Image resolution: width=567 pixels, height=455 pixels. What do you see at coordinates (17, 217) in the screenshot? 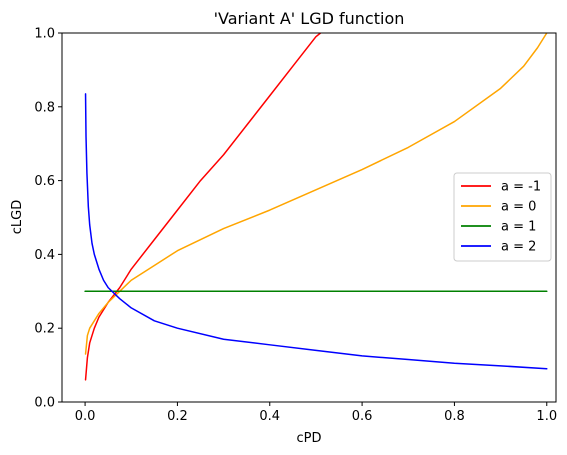
I see `y-axis-label: cLGD` at bounding box center [17, 217].